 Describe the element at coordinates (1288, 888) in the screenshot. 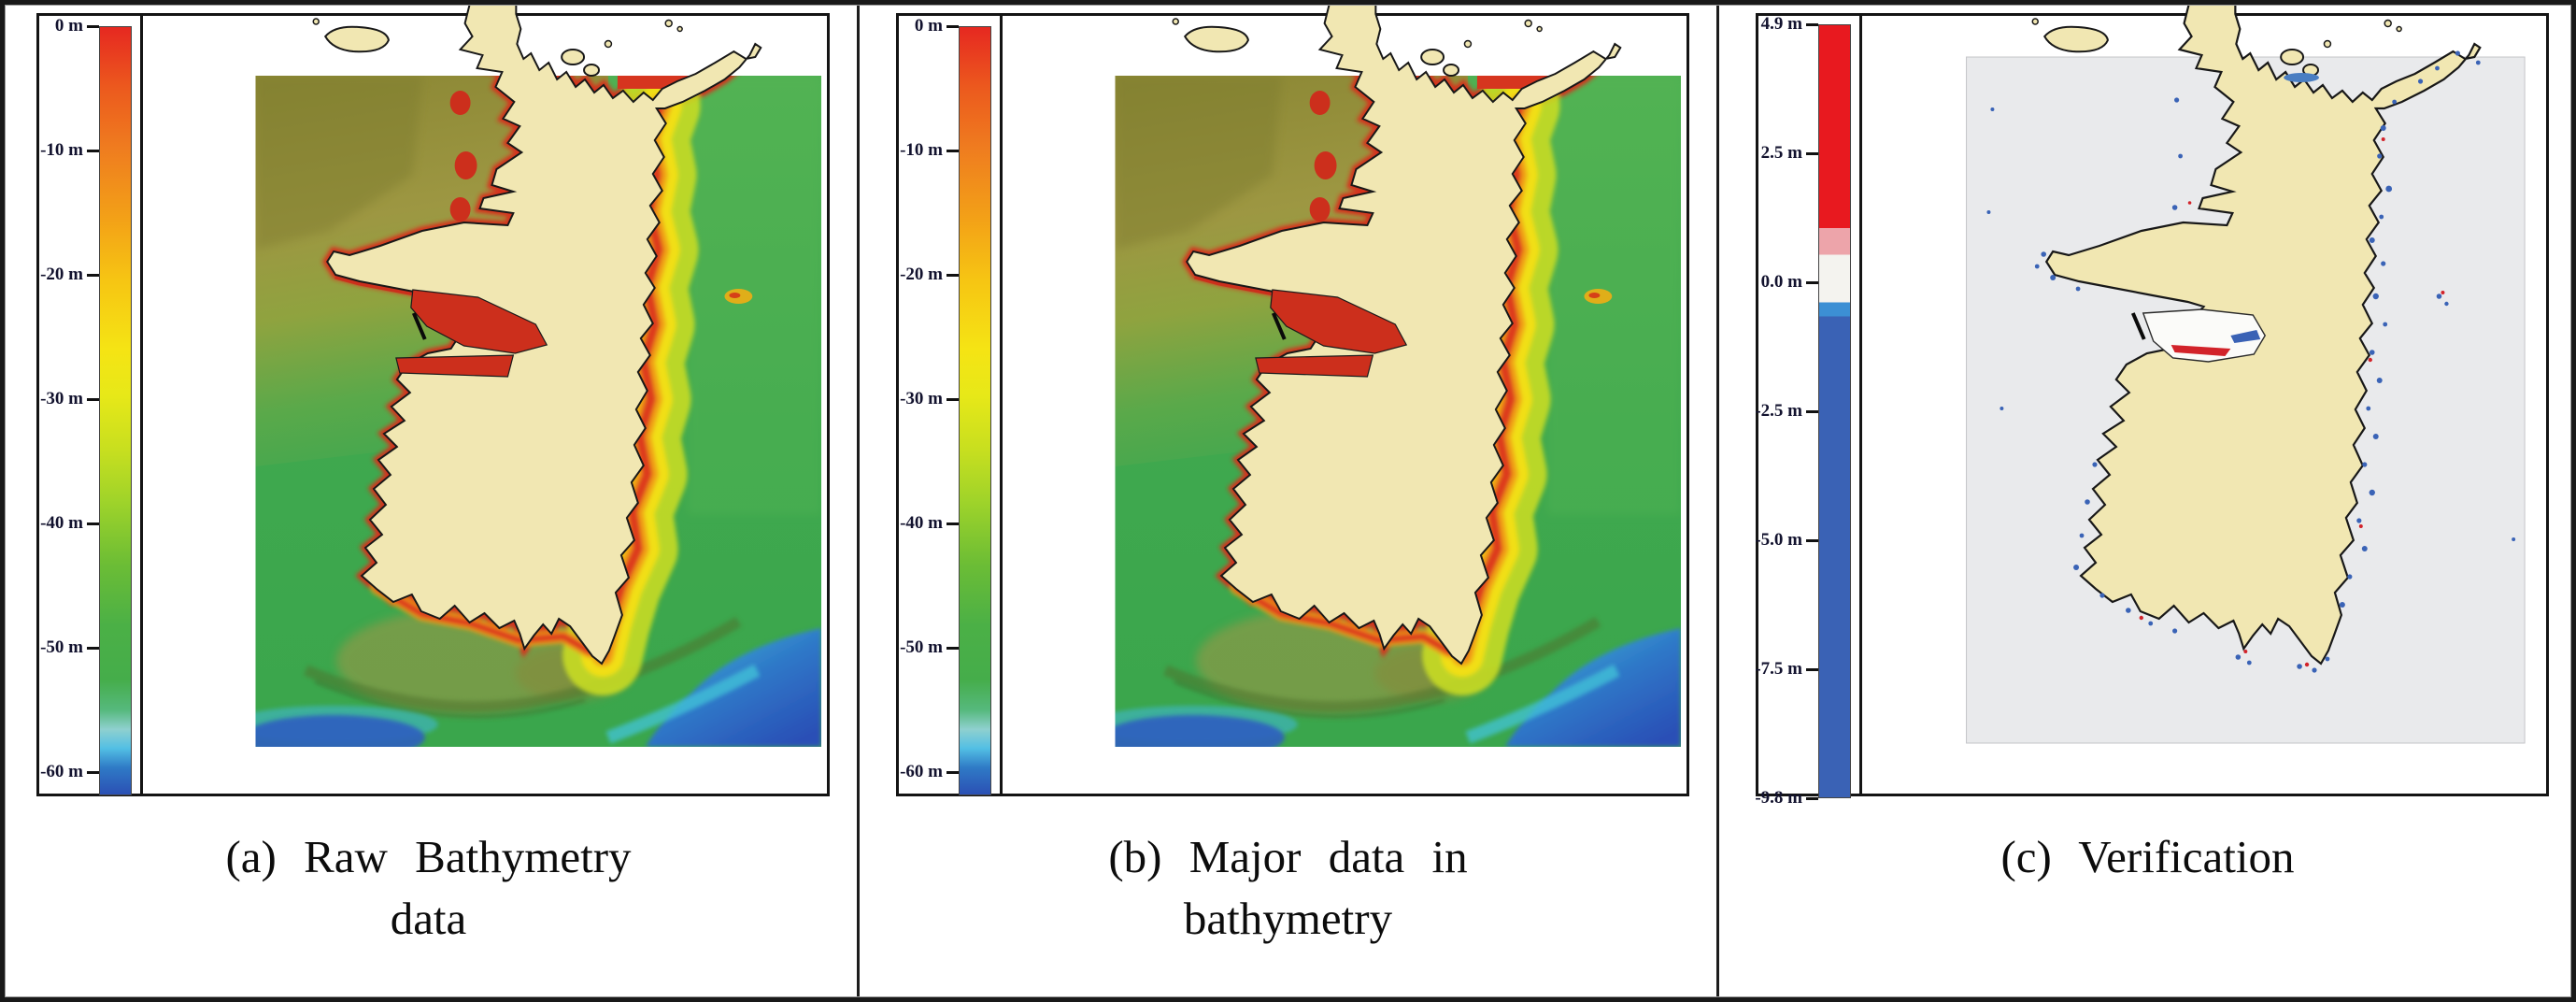

I see `caption-b: (b) Major data in bathymetry` at that location.